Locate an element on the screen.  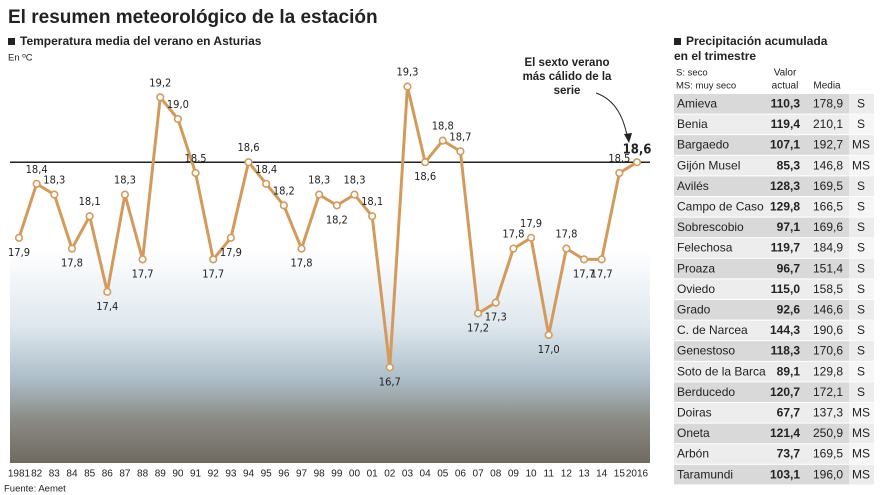
value-label: 18,2 is located at coordinates (284, 190).